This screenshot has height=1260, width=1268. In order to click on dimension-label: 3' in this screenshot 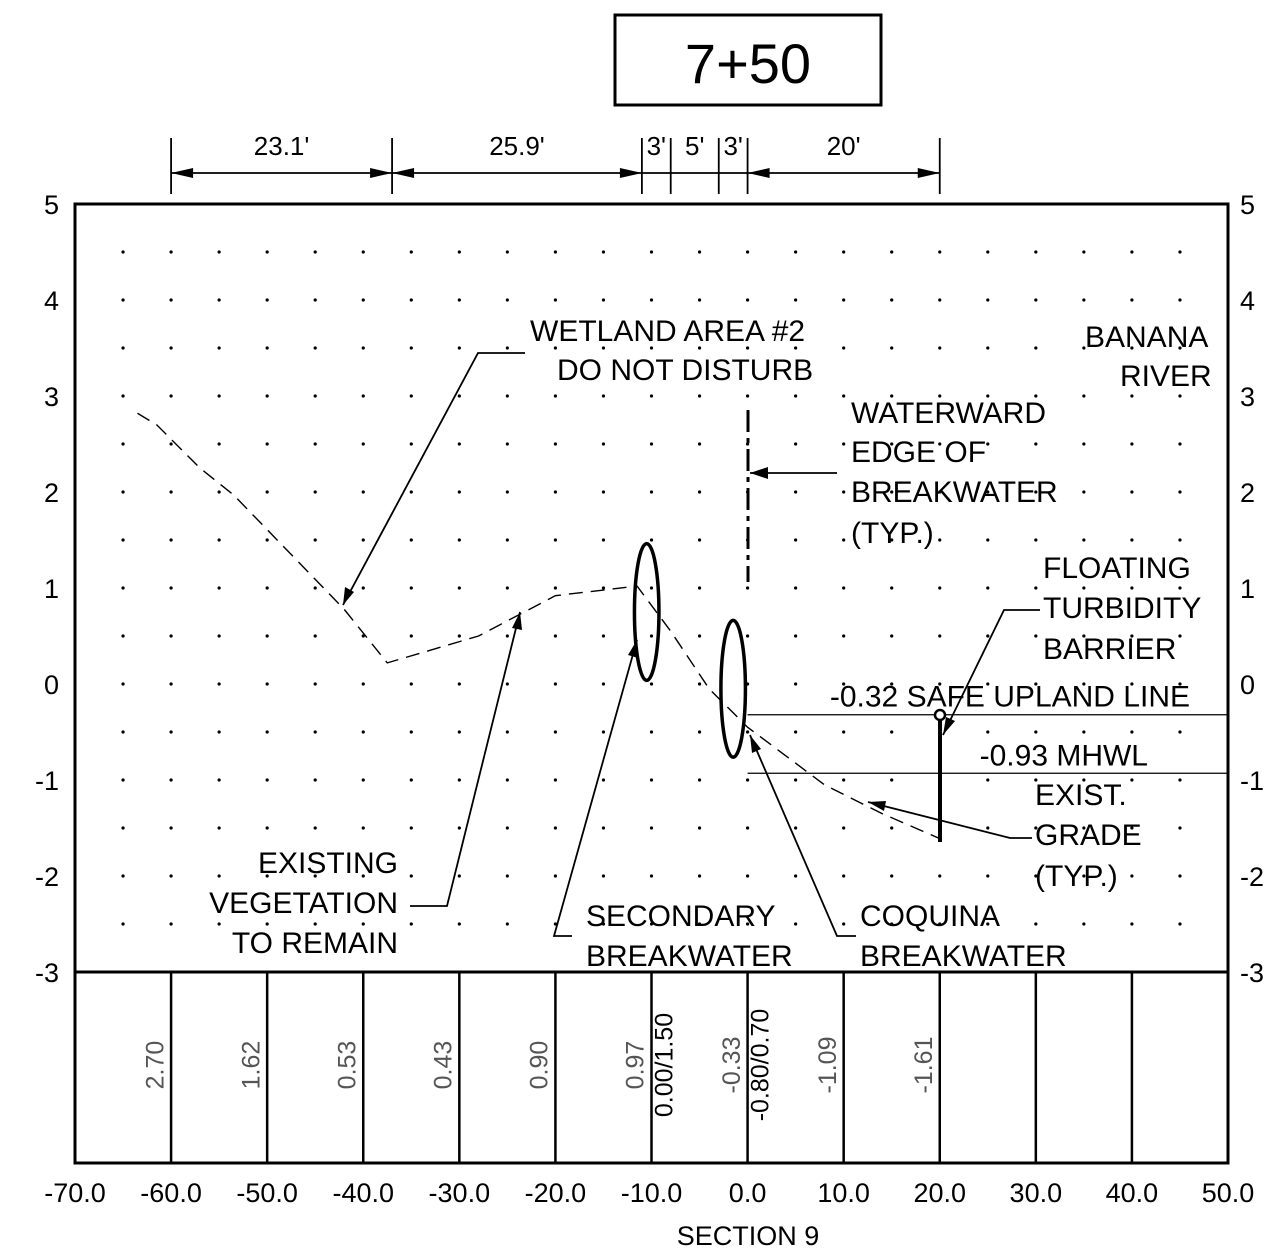, I will do `click(656, 146)`.